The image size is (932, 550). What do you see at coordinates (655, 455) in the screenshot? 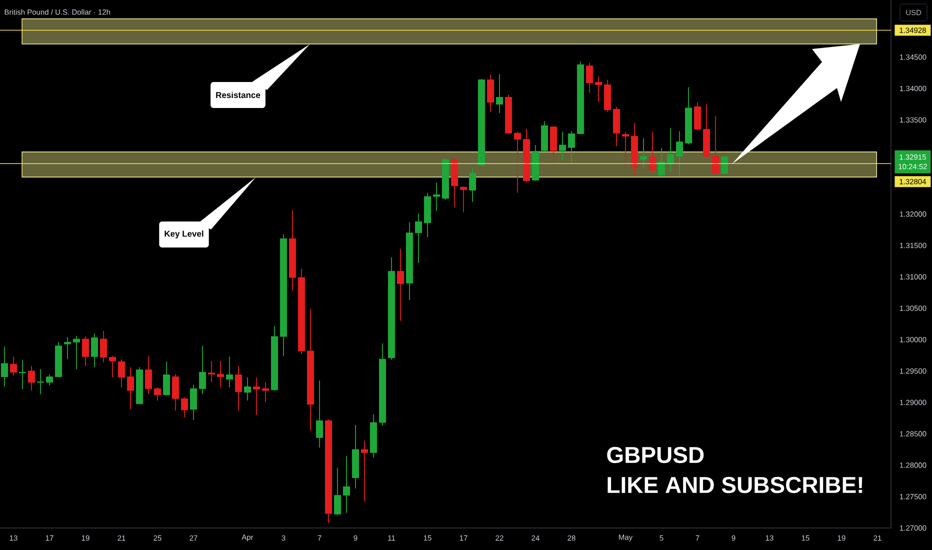
I see `annotation: GBPUSD` at bounding box center [655, 455].